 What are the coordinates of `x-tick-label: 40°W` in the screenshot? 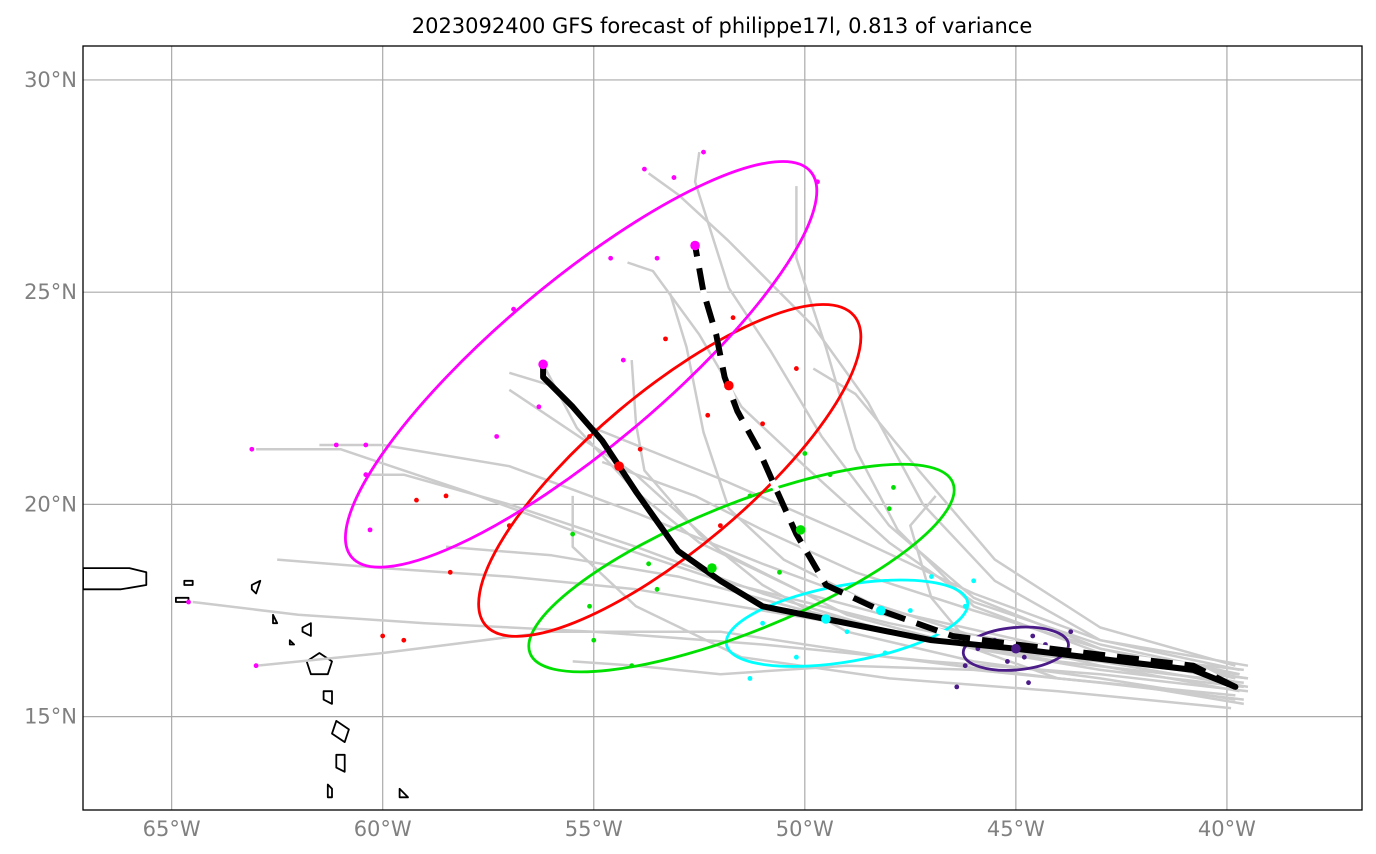 It's located at (1227, 829).